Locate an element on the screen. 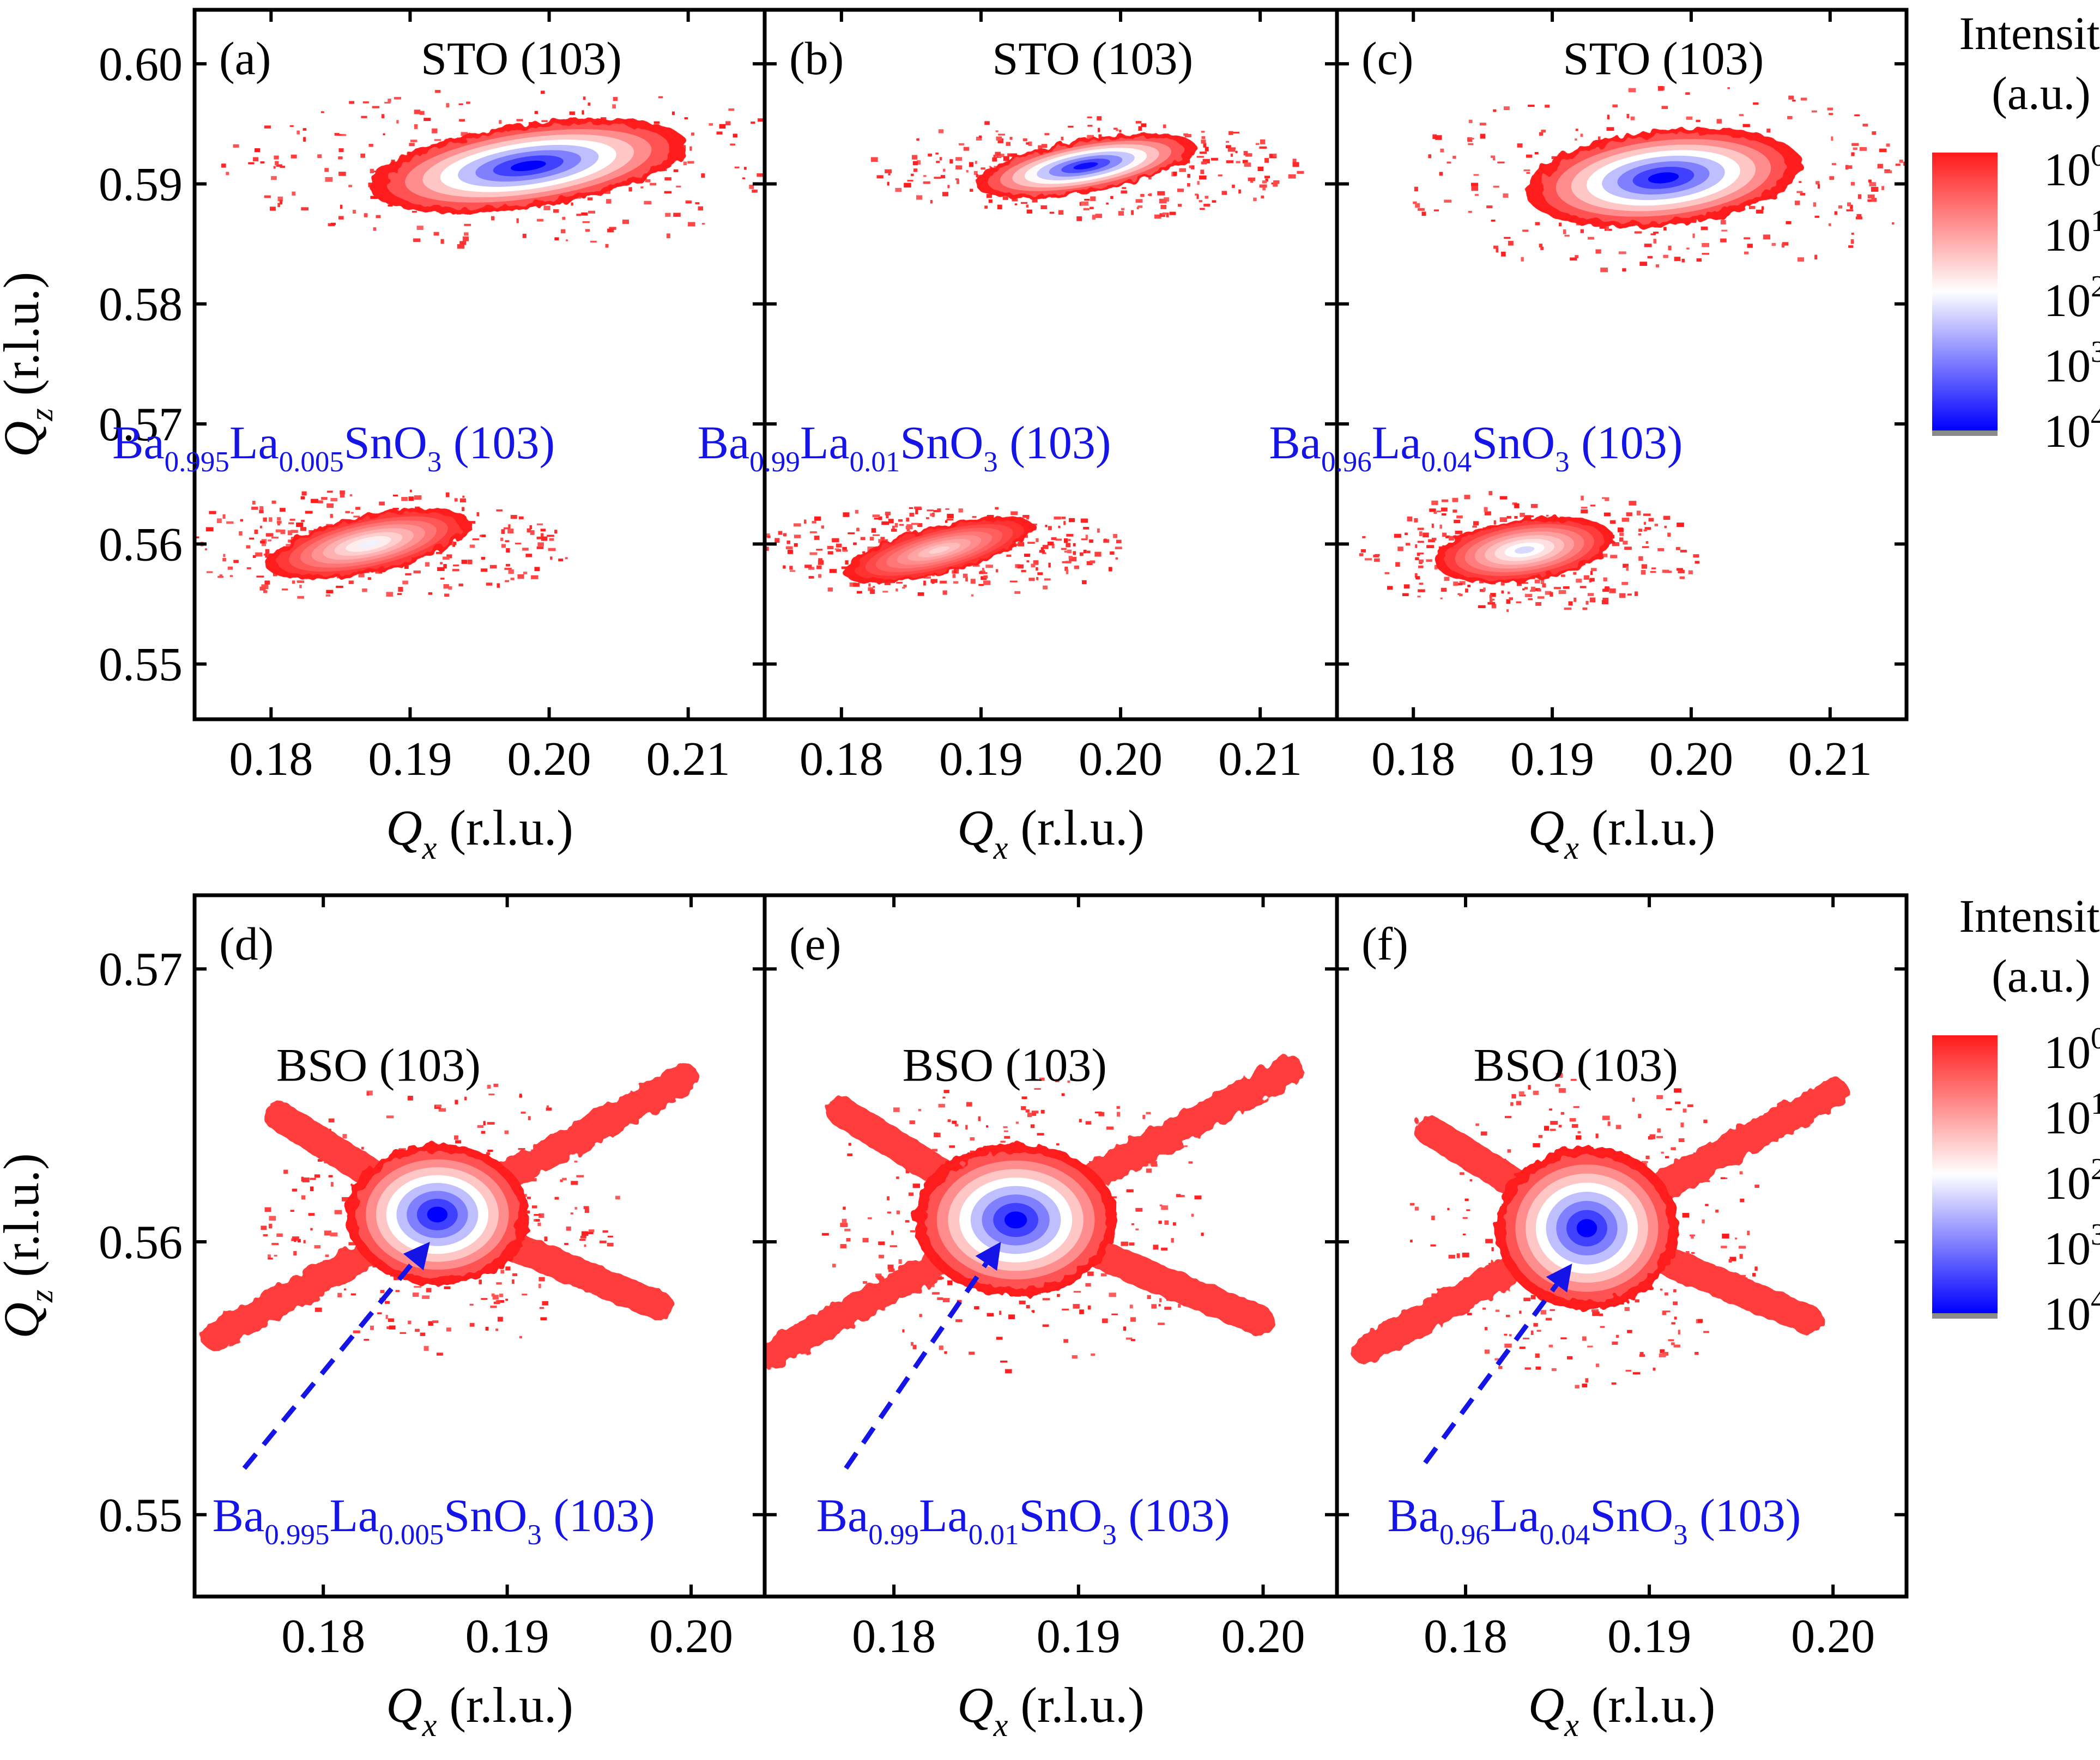  axis-variable: Q is located at coordinates (24, 439).